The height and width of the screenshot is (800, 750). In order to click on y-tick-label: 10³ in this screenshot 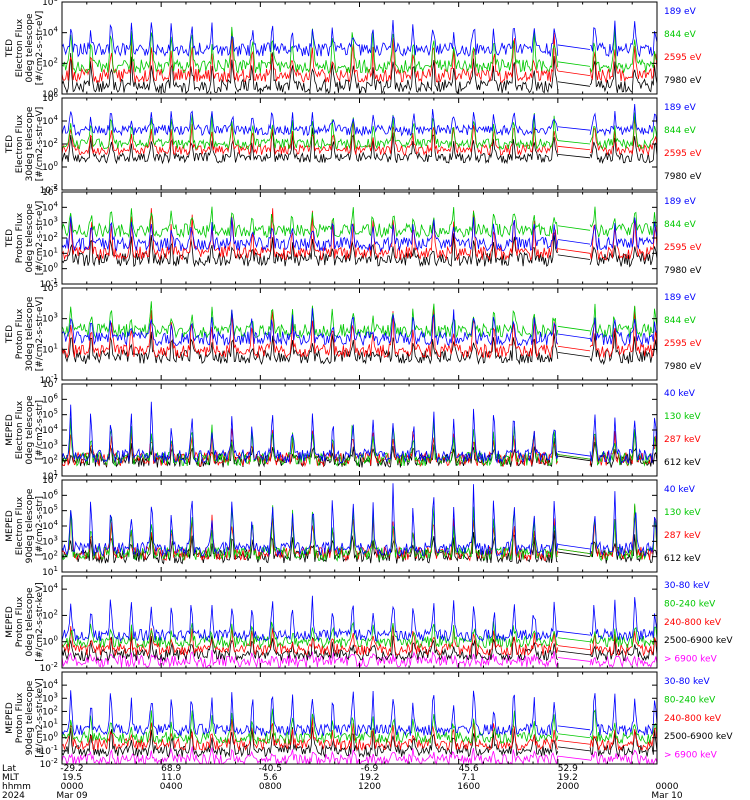, I will do `click(50, 540)`.